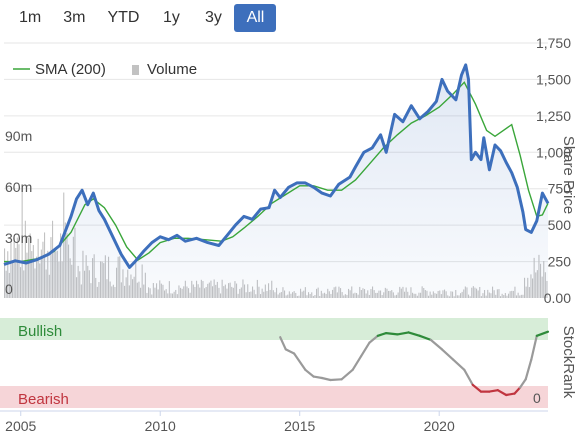  Describe the element at coordinates (30, 17) in the screenshot. I see `range-1m-button: 1m` at that location.